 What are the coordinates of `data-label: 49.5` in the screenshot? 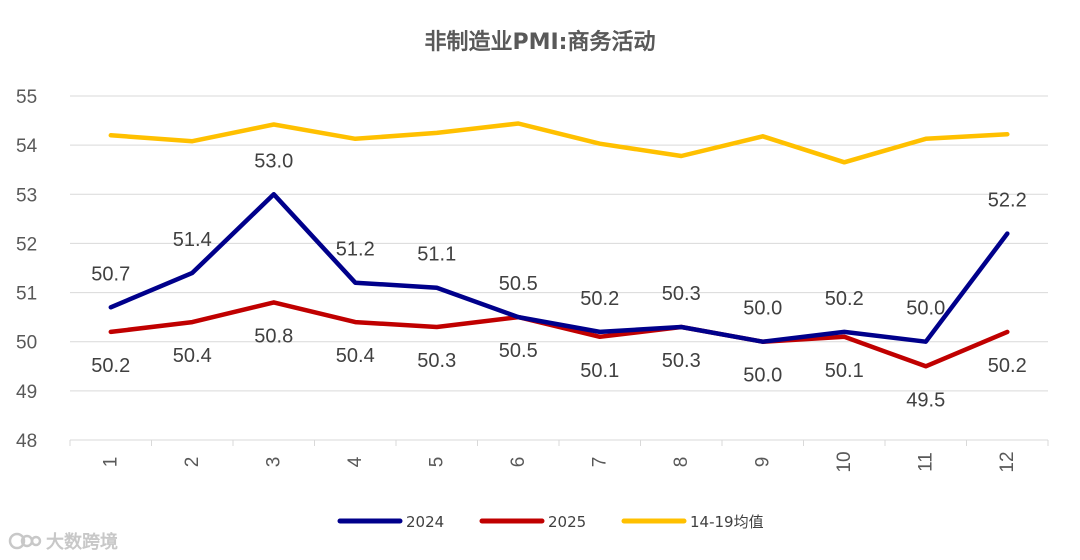 It's located at (925, 400).